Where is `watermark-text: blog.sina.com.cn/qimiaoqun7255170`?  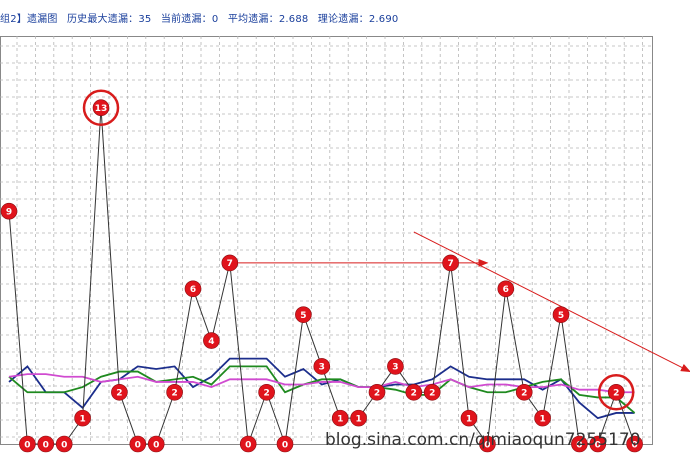 watermark-text: blog.sina.com.cn/qimiaoqun7255170 is located at coordinates (483, 440).